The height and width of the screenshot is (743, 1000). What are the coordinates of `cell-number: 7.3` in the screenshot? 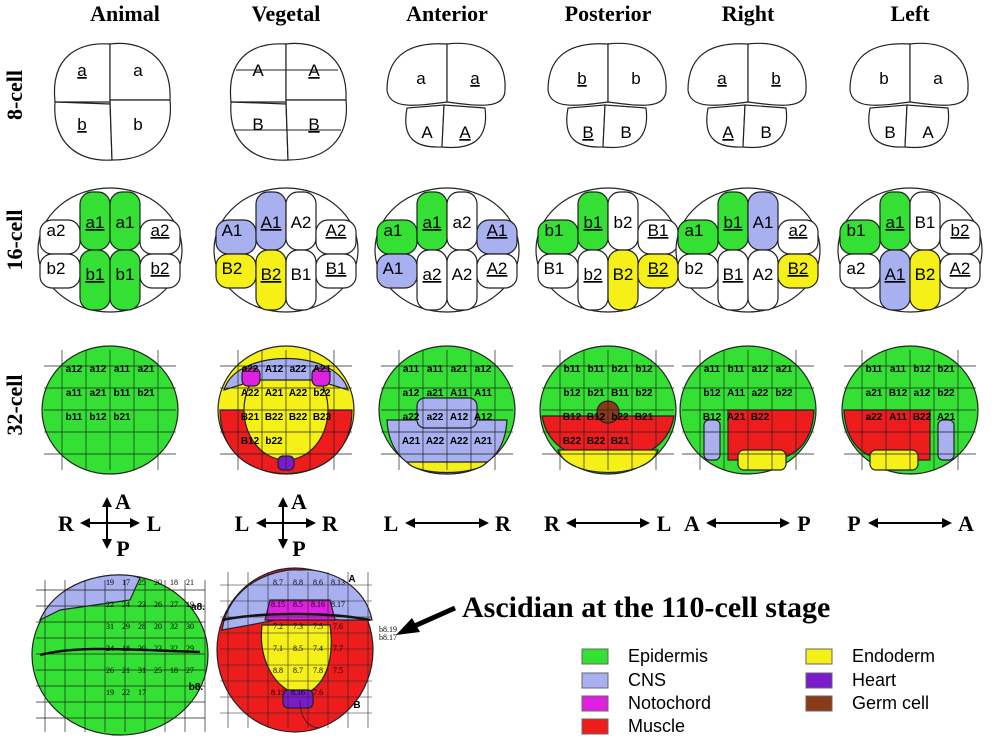 It's located at (298, 626).